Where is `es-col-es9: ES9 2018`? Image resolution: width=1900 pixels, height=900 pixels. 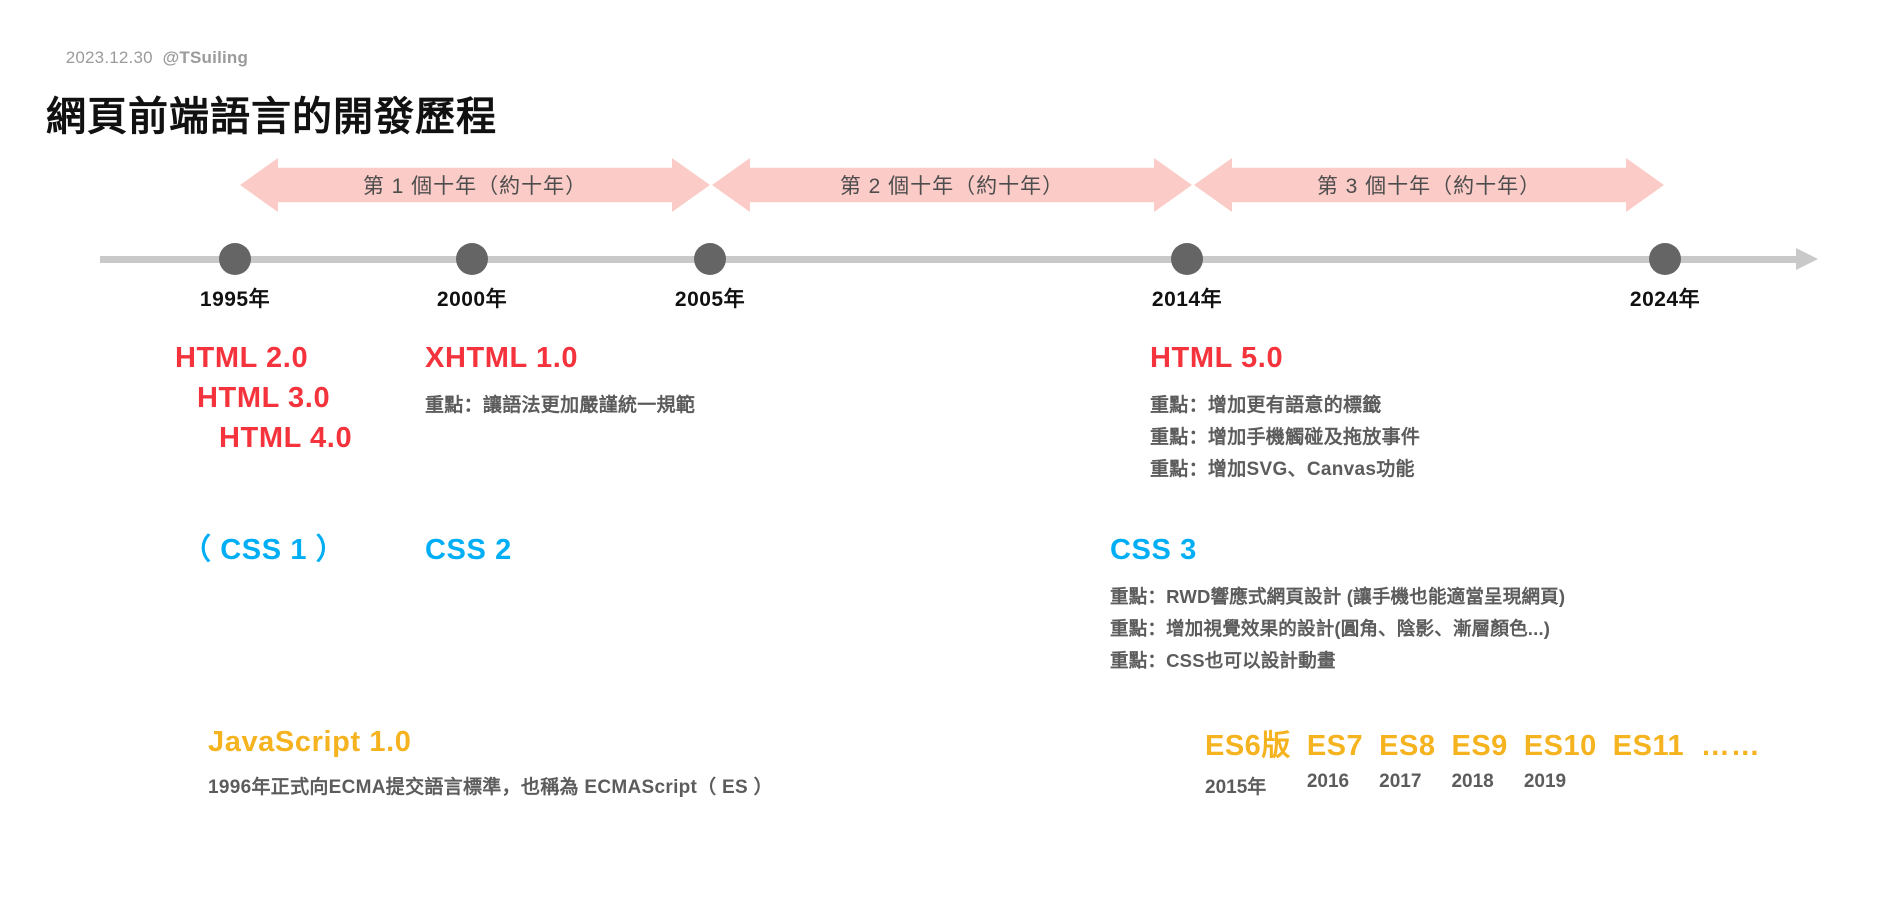 es-col-es9: ES9 2018 is located at coordinates (1479, 761).